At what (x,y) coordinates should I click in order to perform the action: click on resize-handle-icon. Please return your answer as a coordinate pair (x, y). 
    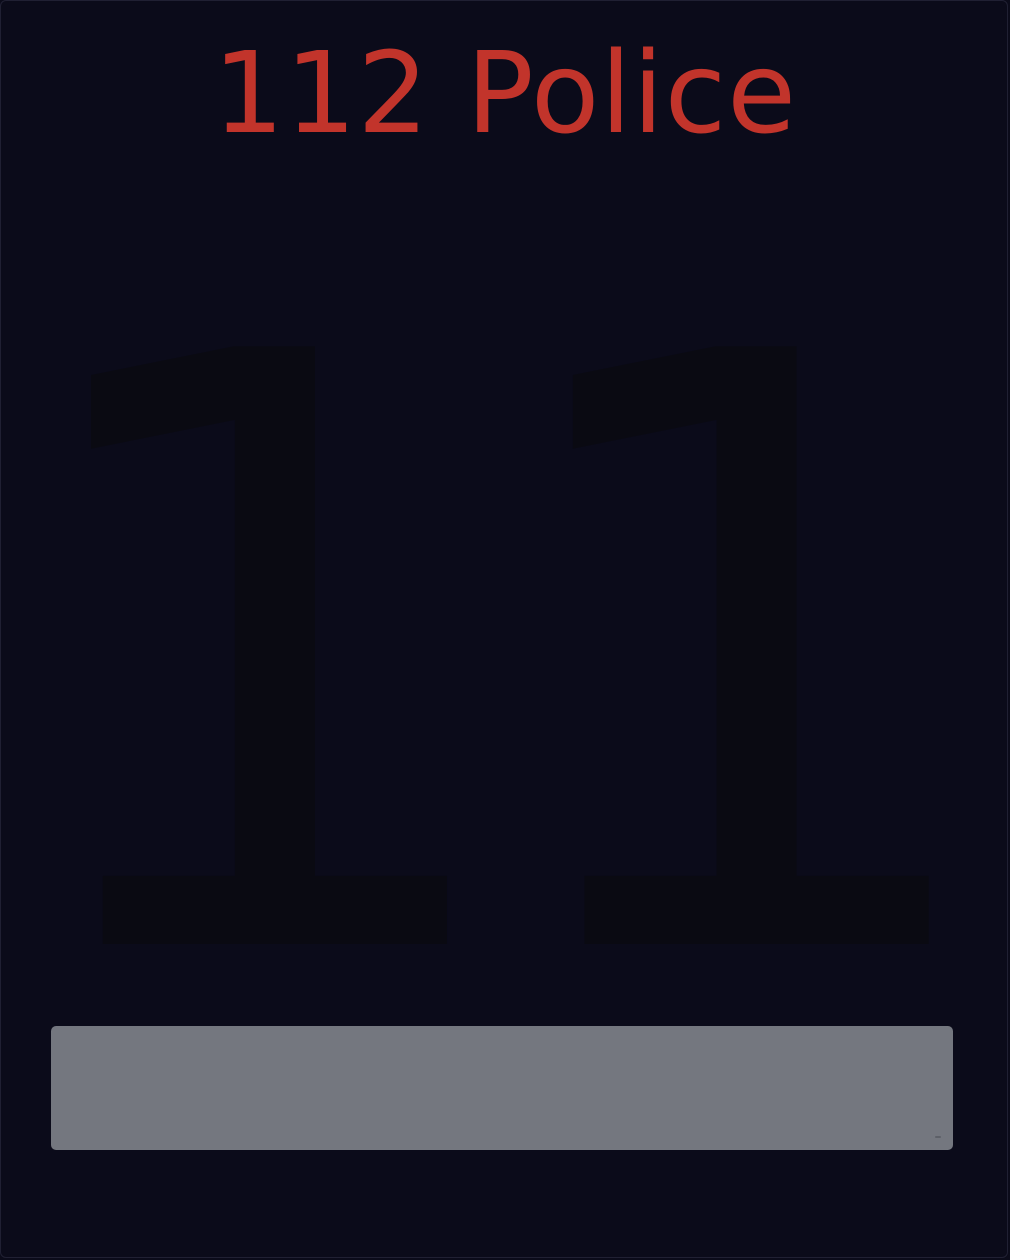
    Looking at the image, I should click on (938, 1137).